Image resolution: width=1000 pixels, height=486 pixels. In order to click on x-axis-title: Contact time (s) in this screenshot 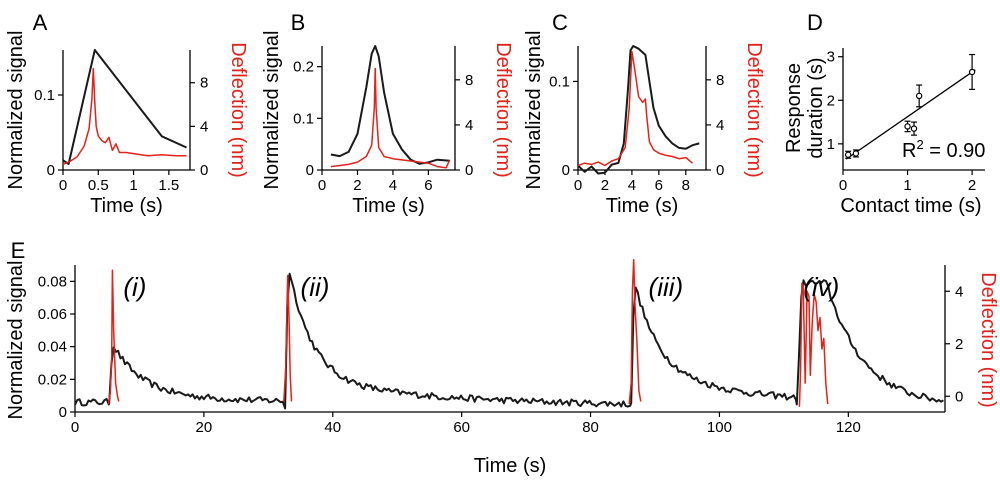, I will do `click(910, 206)`.